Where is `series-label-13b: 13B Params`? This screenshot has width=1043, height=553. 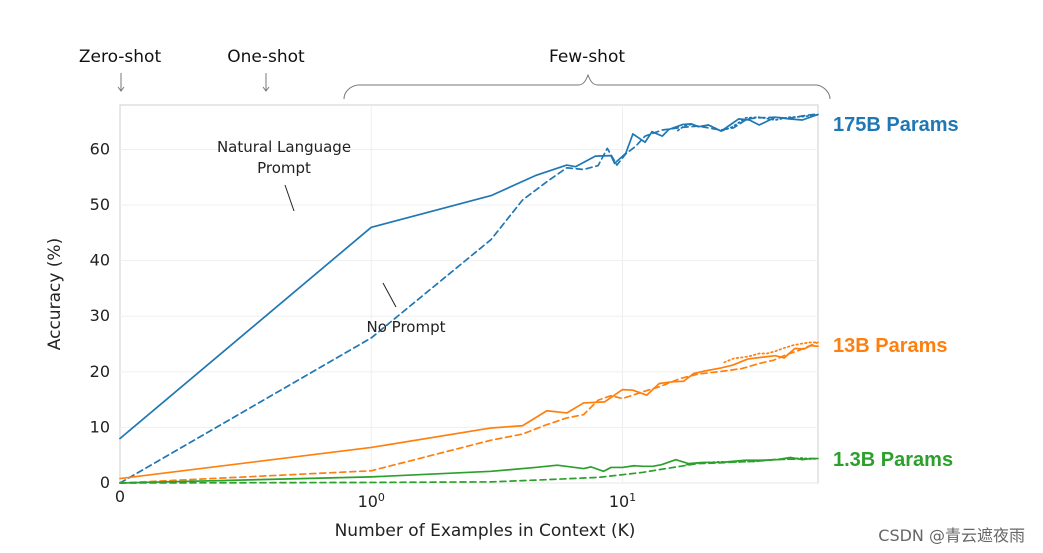
series-label-13b: 13B Params is located at coordinates (890, 346).